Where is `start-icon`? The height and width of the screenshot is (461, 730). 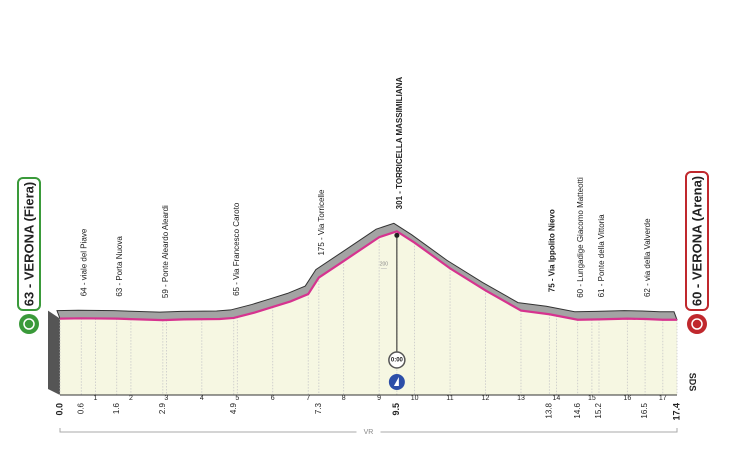
start-icon is located at coordinates (29, 324).